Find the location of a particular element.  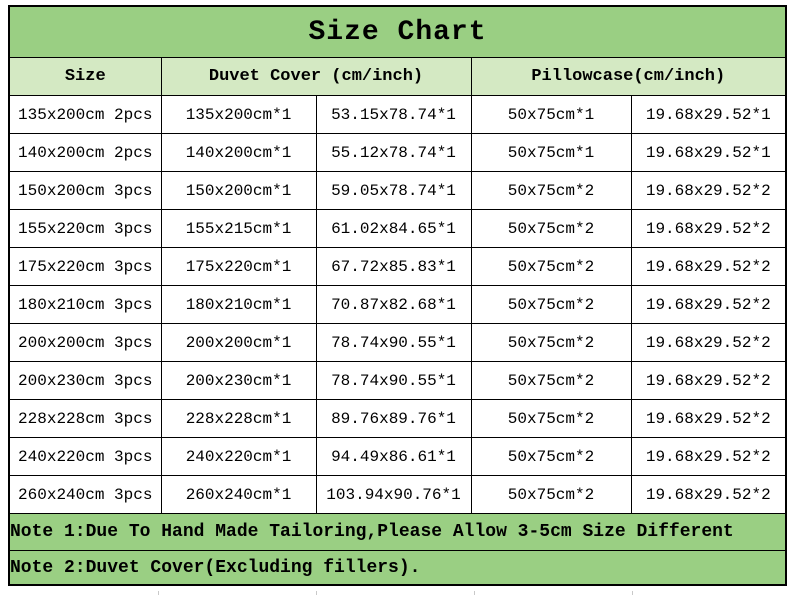

table-cell: 228x228cm*1 is located at coordinates (238, 418).